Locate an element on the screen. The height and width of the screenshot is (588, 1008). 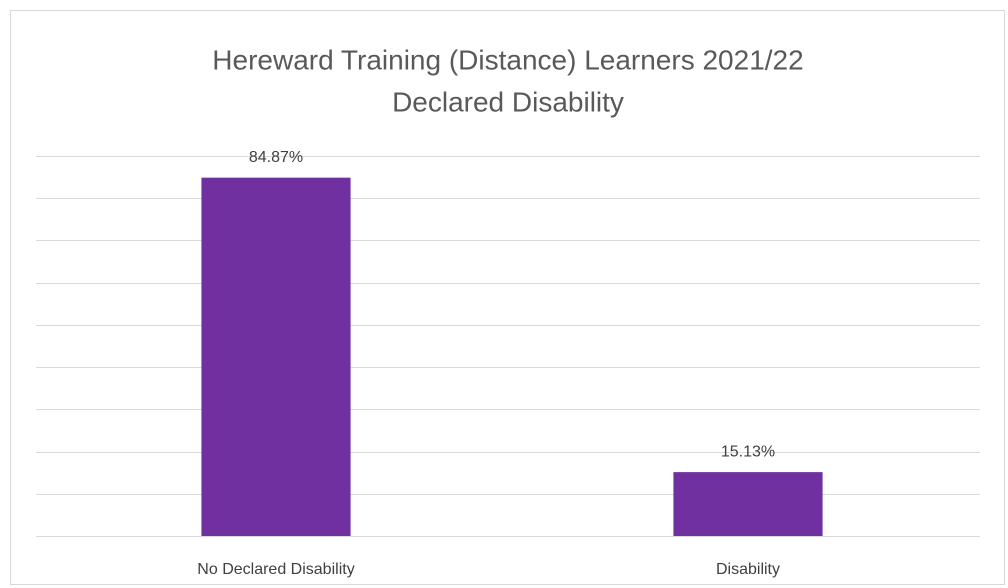
data-label: 84.87% is located at coordinates (276, 157).